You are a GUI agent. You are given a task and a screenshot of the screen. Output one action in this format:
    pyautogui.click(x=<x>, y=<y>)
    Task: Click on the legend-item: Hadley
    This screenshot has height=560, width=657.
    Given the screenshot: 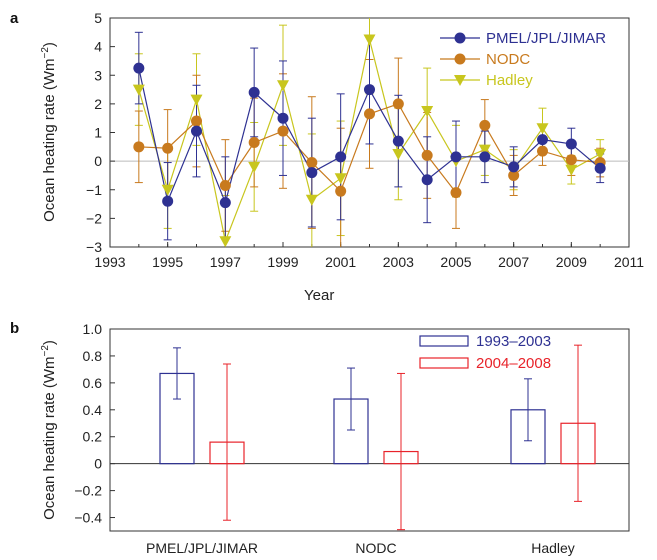 What is the action you would take?
    pyautogui.click(x=486, y=80)
    